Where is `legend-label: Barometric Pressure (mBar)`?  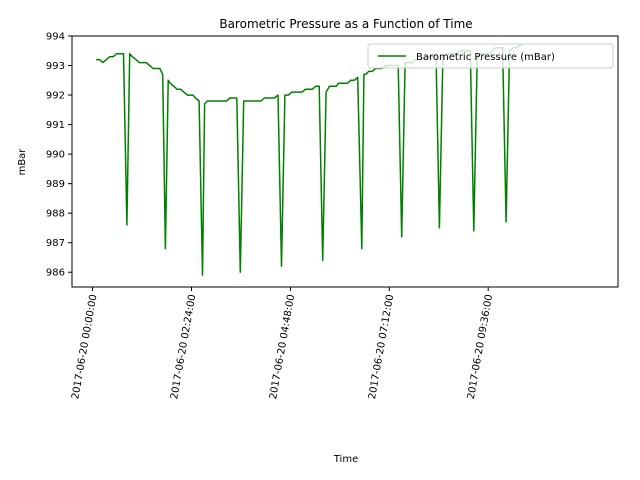 legend-label: Barometric Pressure (mBar) is located at coordinates (485, 57).